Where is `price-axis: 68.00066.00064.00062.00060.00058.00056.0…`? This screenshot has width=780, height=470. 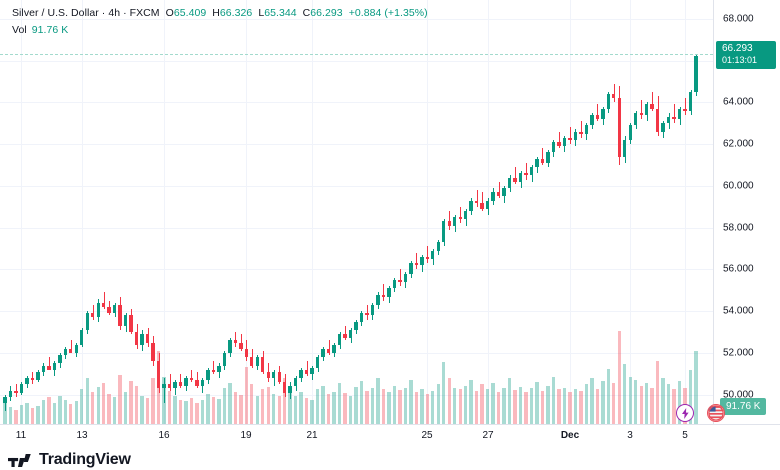 price-axis: 68.00066.00064.00062.00060.00058.00056.0… is located at coordinates (746, 212).